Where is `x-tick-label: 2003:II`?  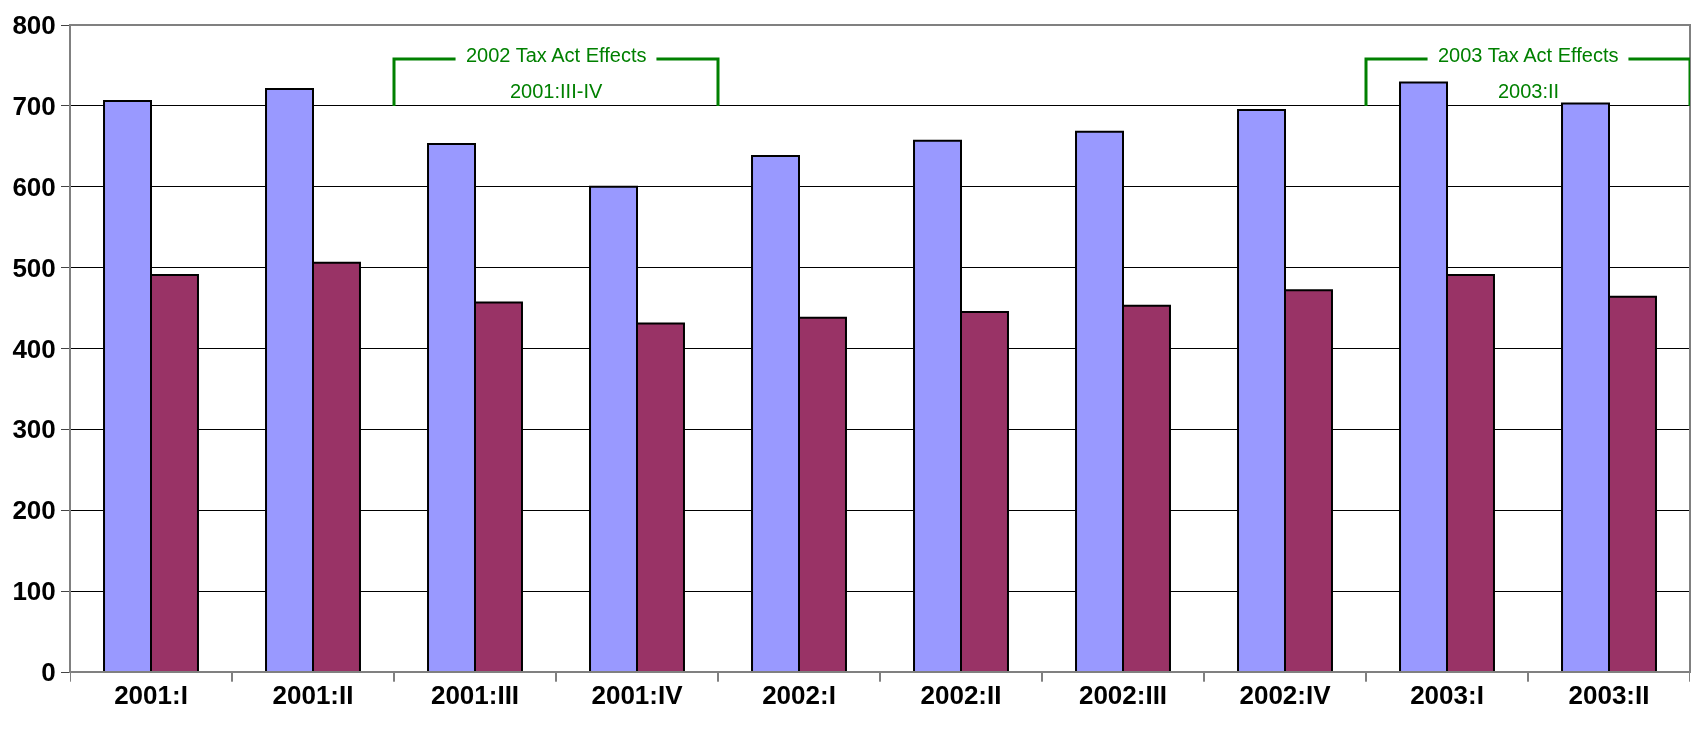 x-tick-label: 2003:II is located at coordinates (1609, 695).